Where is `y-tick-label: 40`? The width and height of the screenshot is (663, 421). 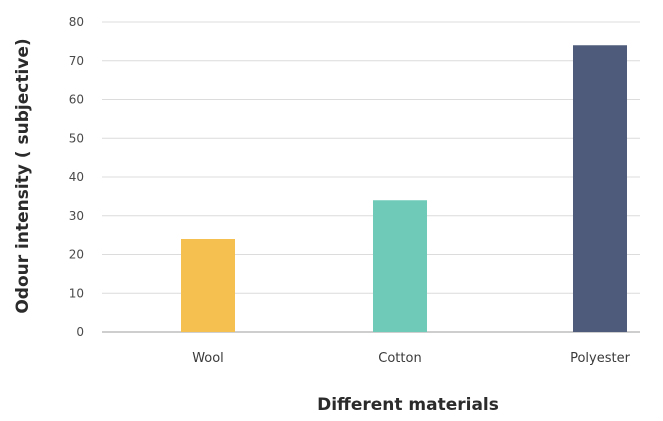 y-tick-label: 40 is located at coordinates (76, 177).